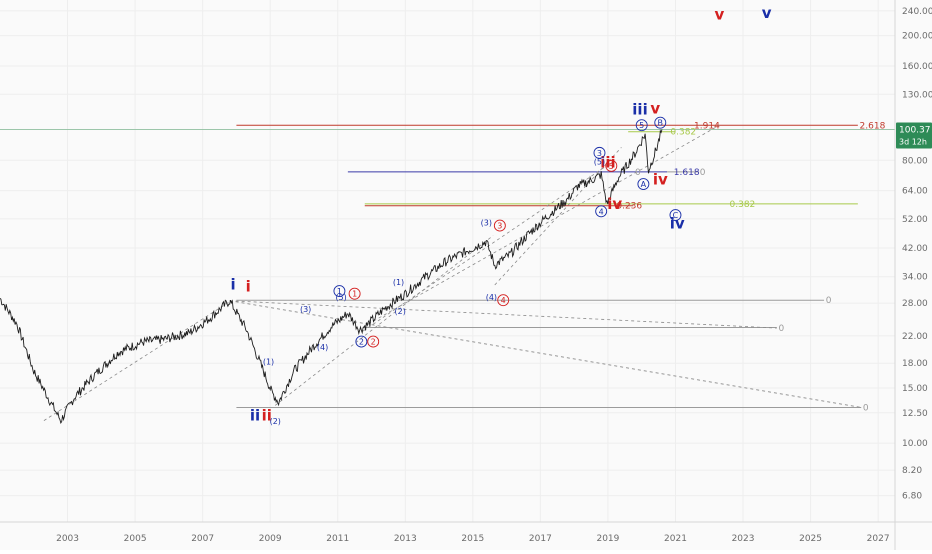 The height and width of the screenshot is (554, 932). Describe the element at coordinates (405, 539) in the screenshot. I see `x-tick-label: 2013` at that location.